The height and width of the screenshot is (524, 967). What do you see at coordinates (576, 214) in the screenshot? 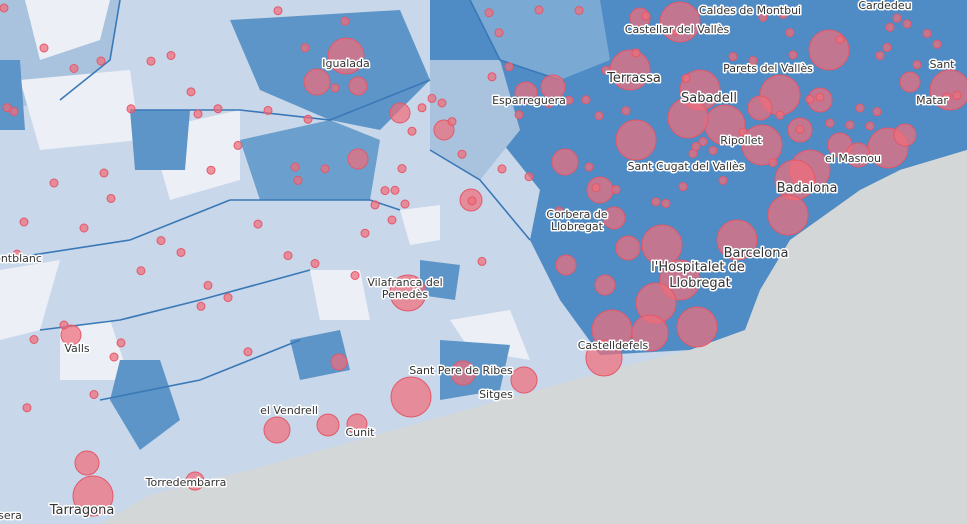
I see `place-label: Corbera de` at bounding box center [576, 214].